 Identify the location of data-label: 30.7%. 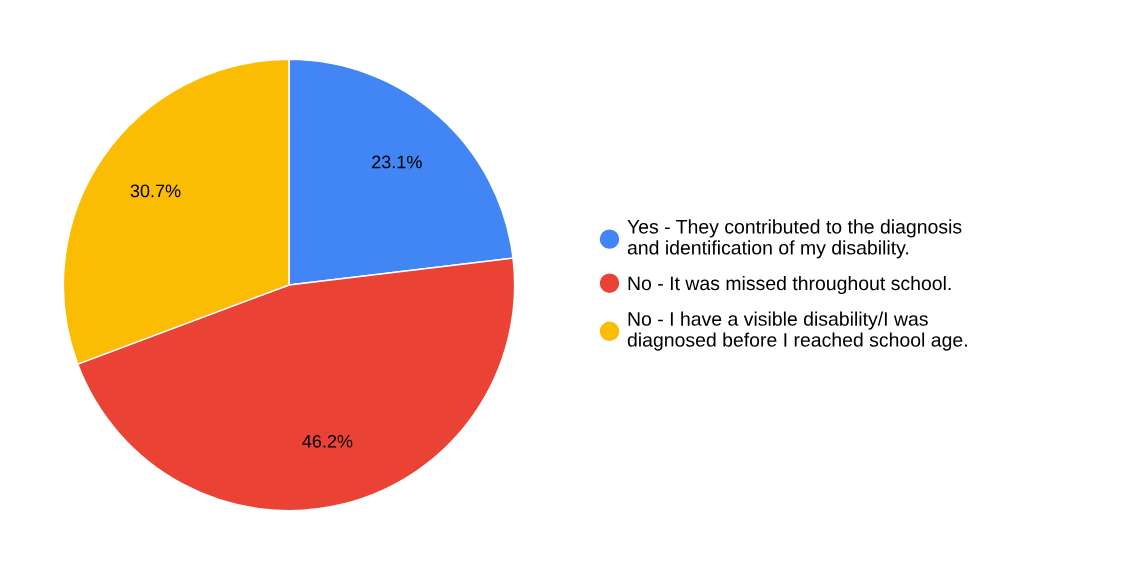
(155, 191).